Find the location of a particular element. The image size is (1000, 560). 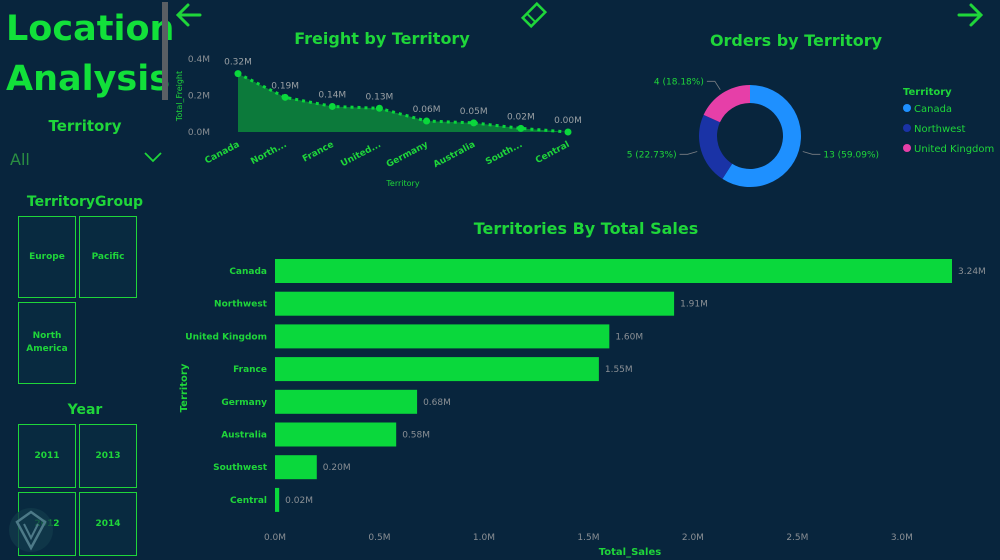

data-label: 0.13M is located at coordinates (380, 97).